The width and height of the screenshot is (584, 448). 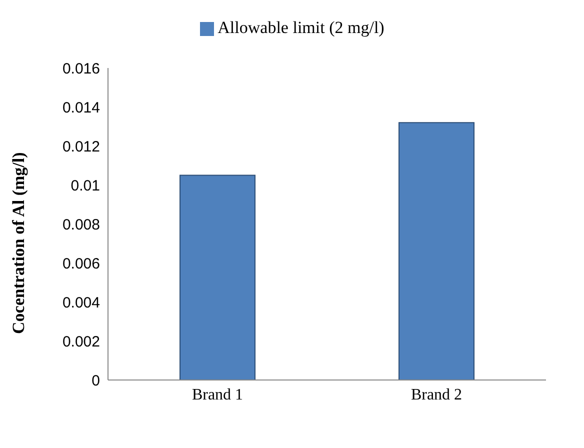 What do you see at coordinates (85, 185) in the screenshot?
I see `y-tick-label: 0.01` at bounding box center [85, 185].